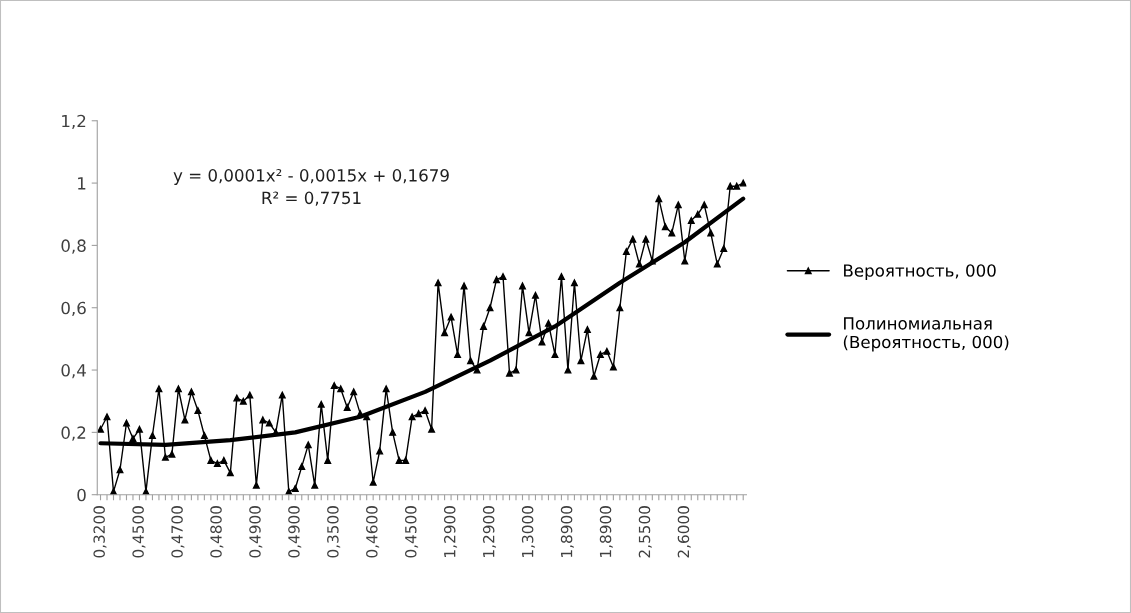  I want to click on y-tick-label: 0,4, so click(73, 371).